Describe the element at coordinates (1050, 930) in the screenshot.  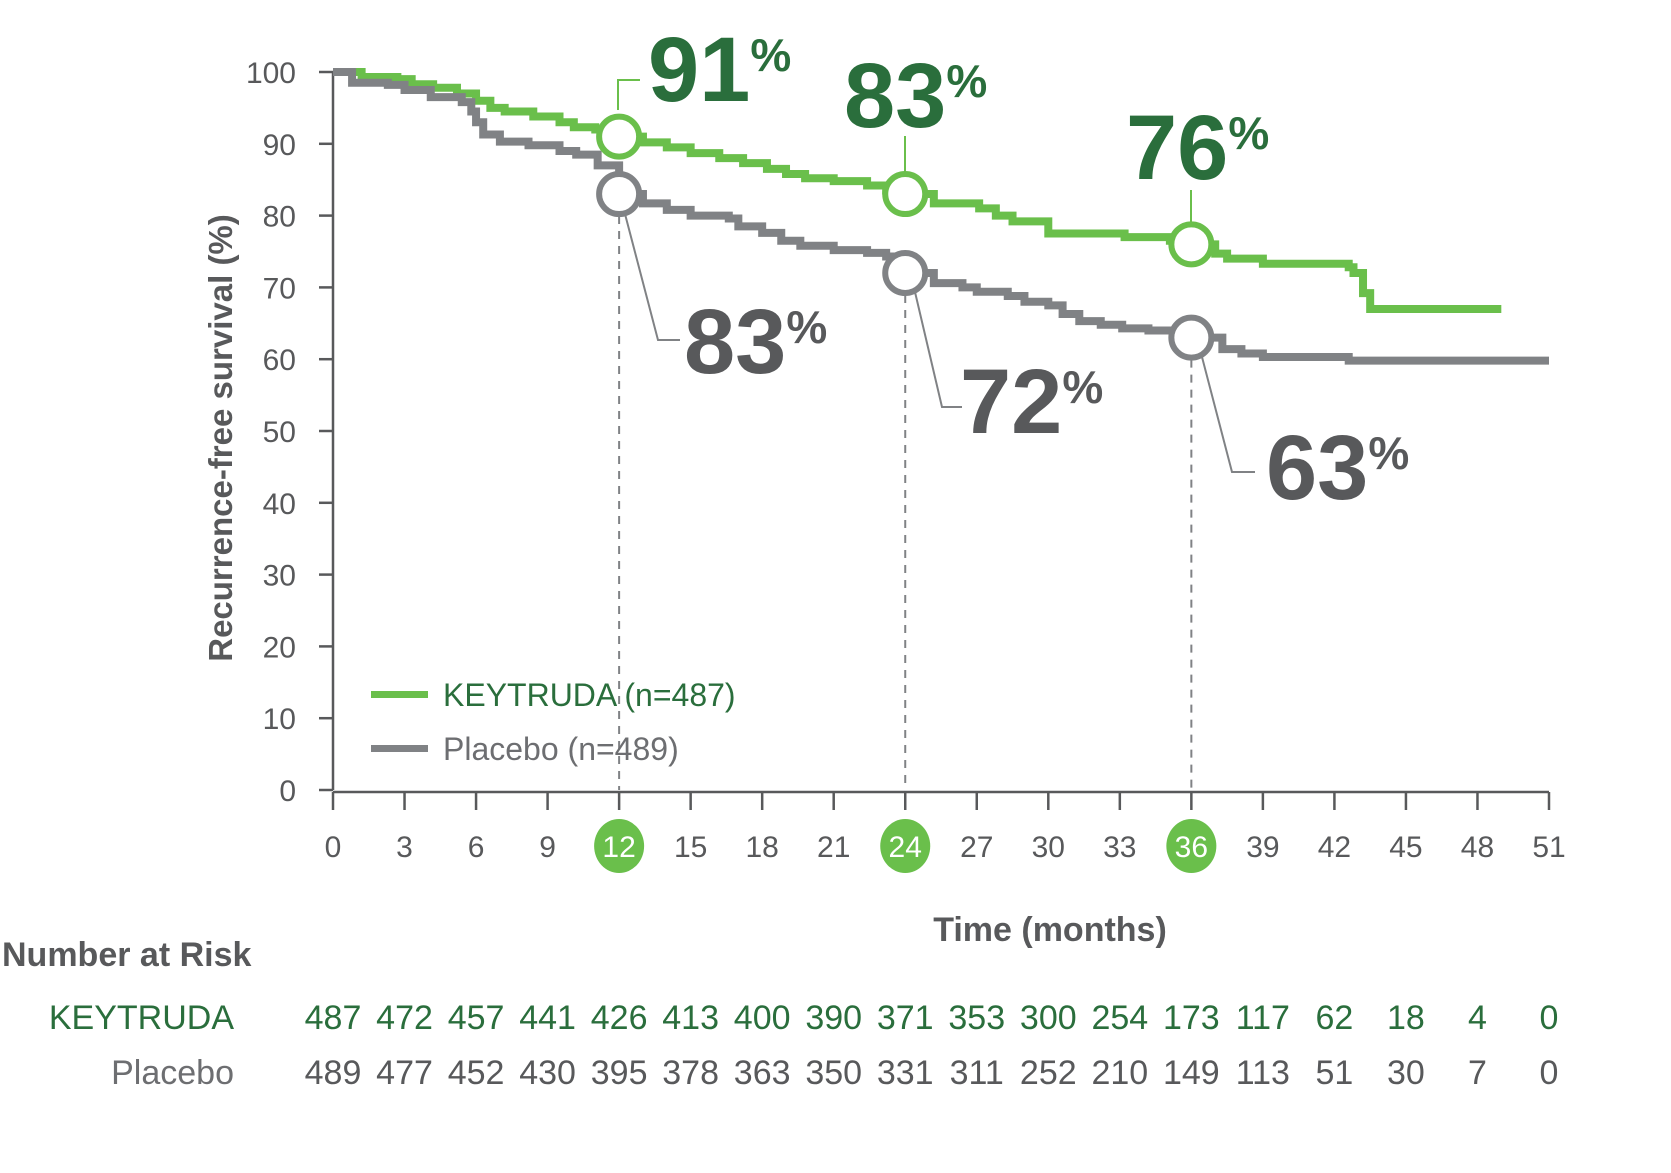
I see `x-axis-title: Time (months)` at that location.